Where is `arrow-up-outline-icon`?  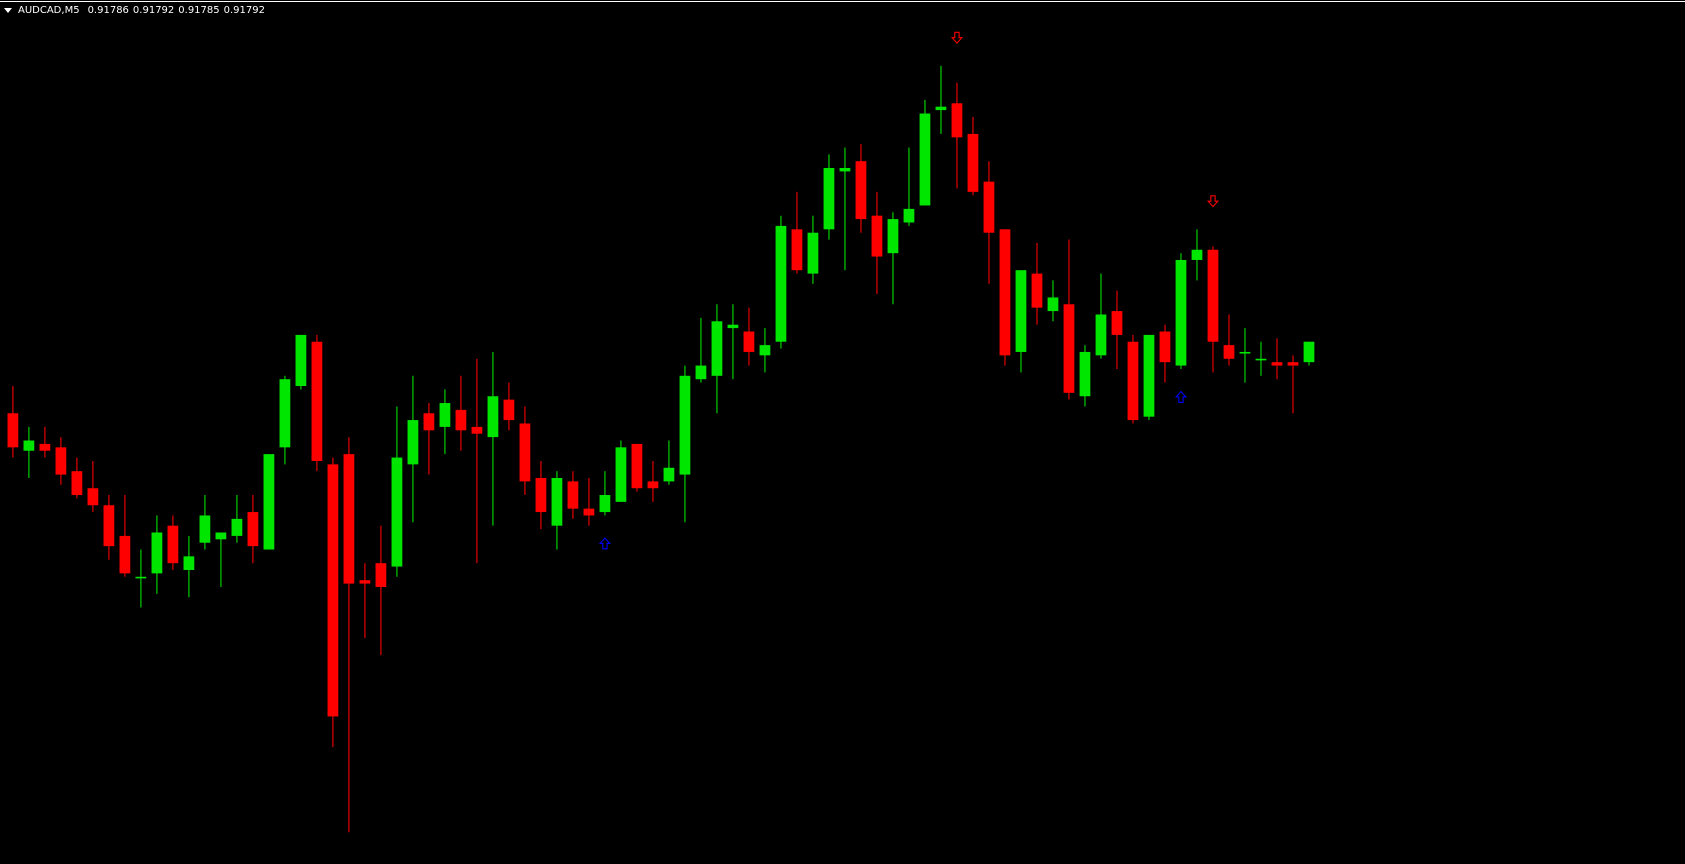
arrow-up-outline-icon is located at coordinates (1181, 396).